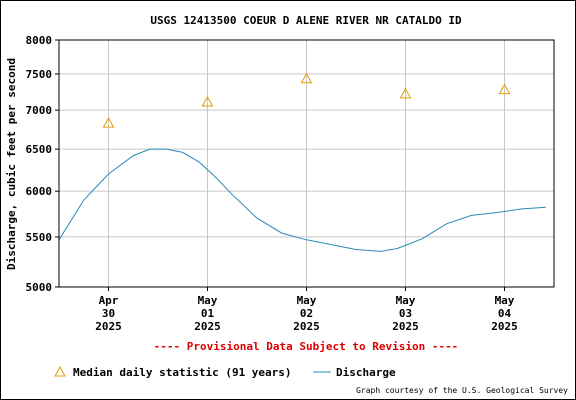 The height and width of the screenshot is (400, 576). What do you see at coordinates (109, 300) in the screenshot?
I see `x-tick-label: Apr` at bounding box center [109, 300].